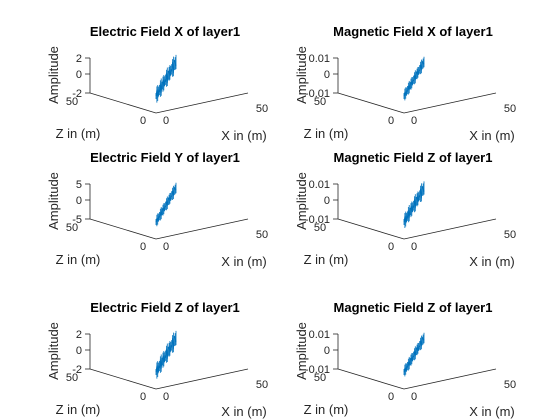  Describe the element at coordinates (79, 185) in the screenshot. I see `z-tick-label: 5` at that location.